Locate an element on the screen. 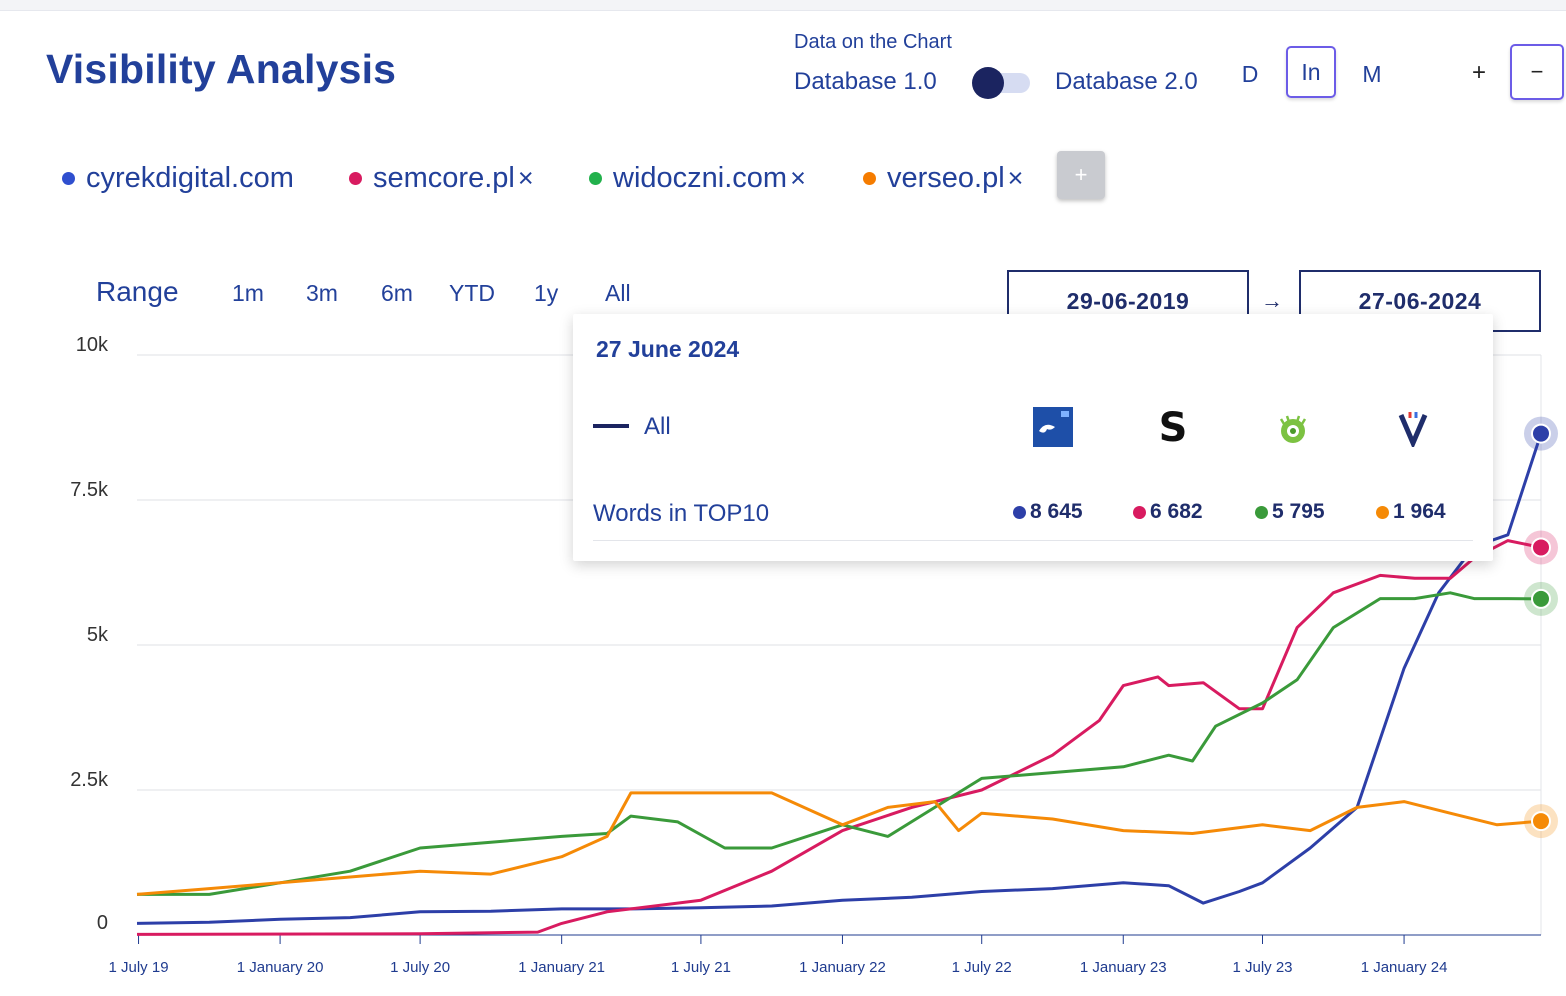 The image size is (1566, 996). legend-item-widoczni: widoczni.com × is located at coordinates (697, 178).